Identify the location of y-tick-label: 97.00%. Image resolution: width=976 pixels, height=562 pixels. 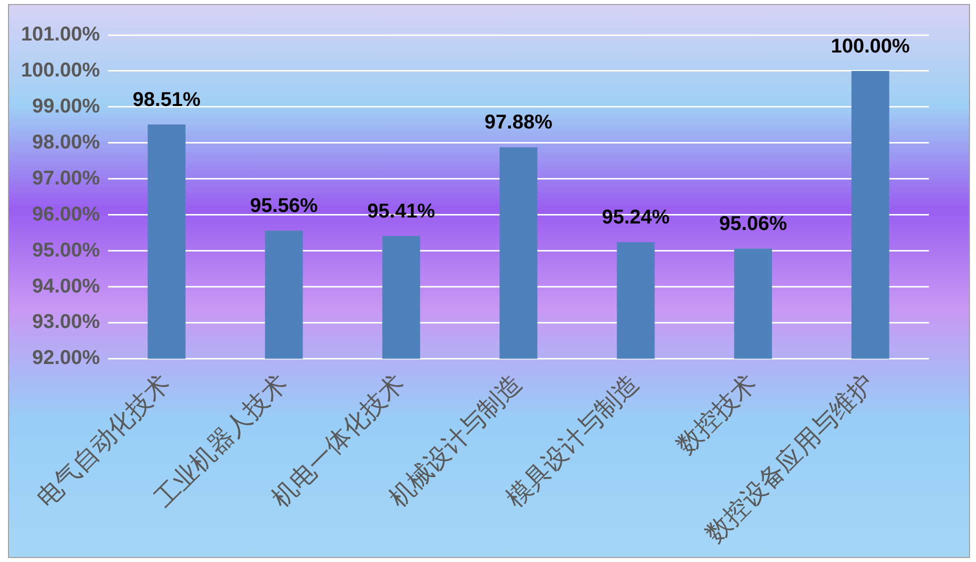
(66, 178).